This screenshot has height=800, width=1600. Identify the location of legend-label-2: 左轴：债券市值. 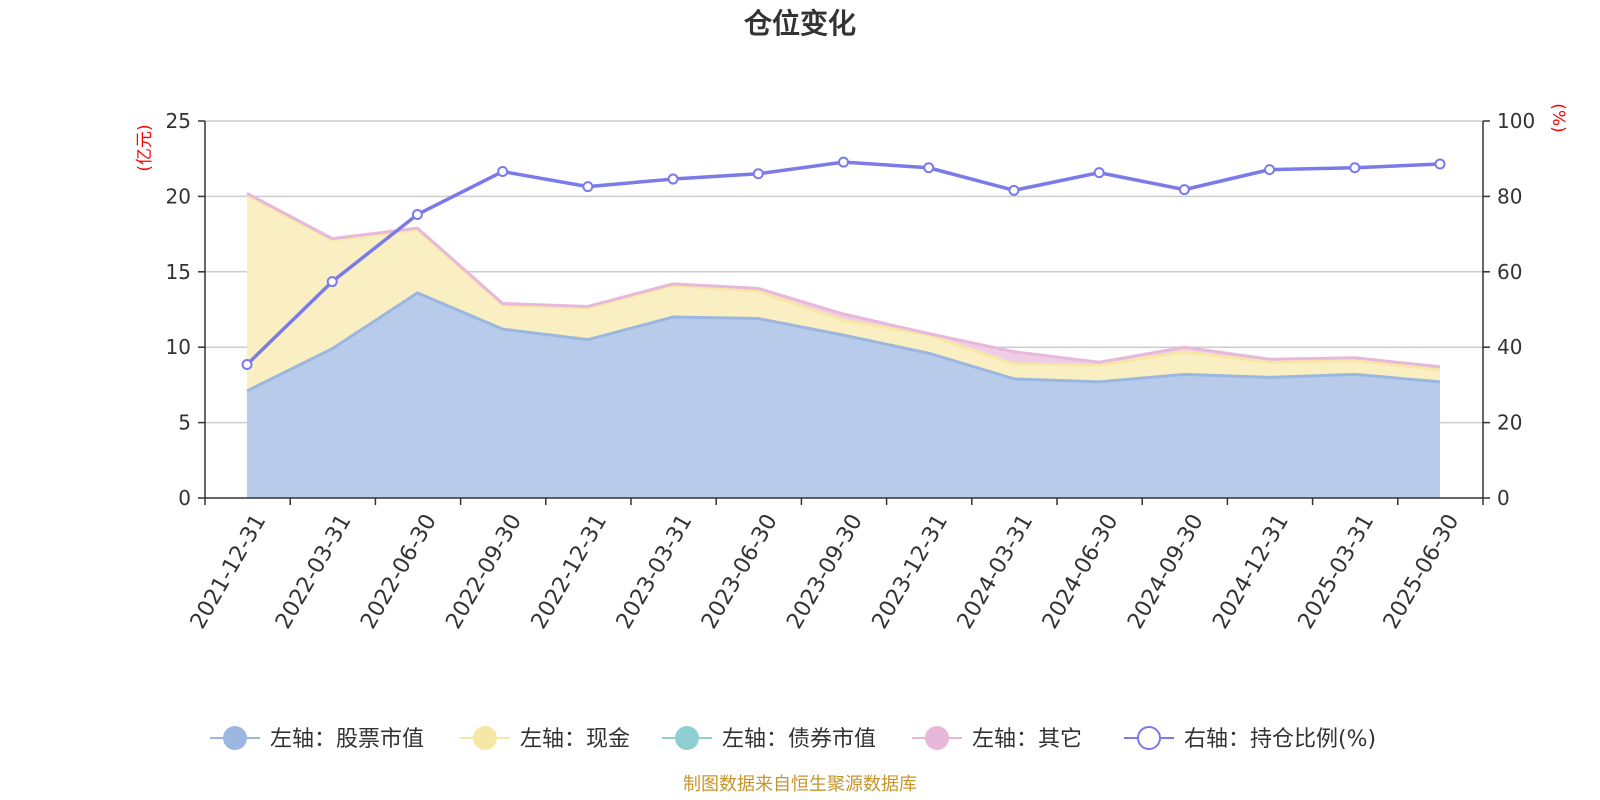
(799, 739).